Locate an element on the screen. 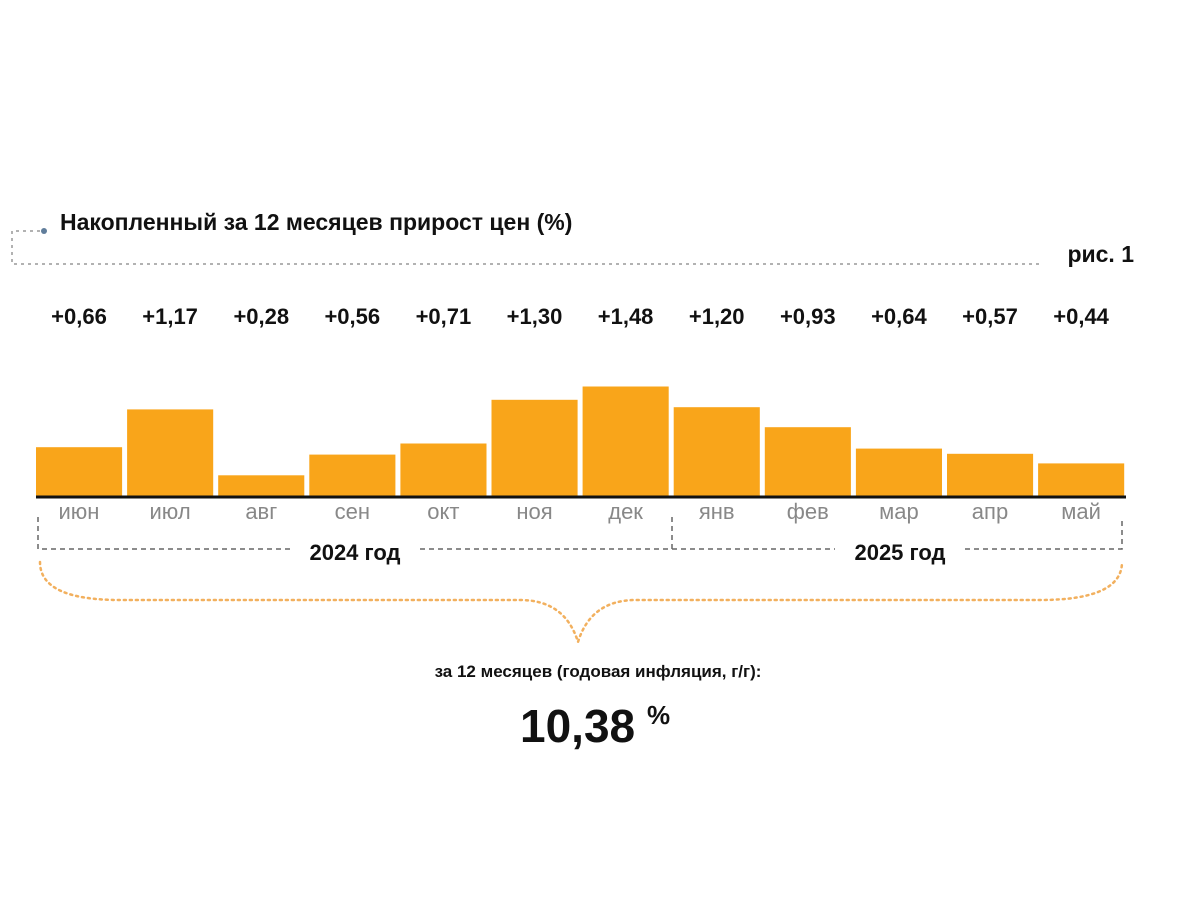 The width and height of the screenshot is (1200, 900). month-label-апр: апр is located at coordinates (990, 511).